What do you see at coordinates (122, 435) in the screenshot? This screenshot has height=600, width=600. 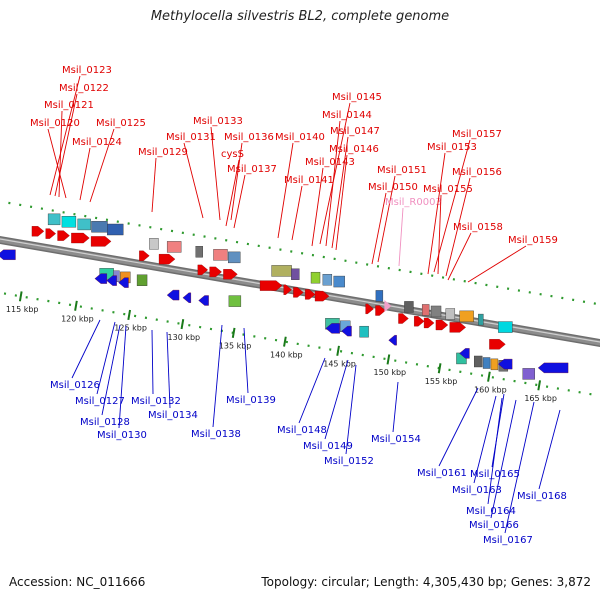 I see `gene-label-msil_0130: Msil_0130` at bounding box center [122, 435].